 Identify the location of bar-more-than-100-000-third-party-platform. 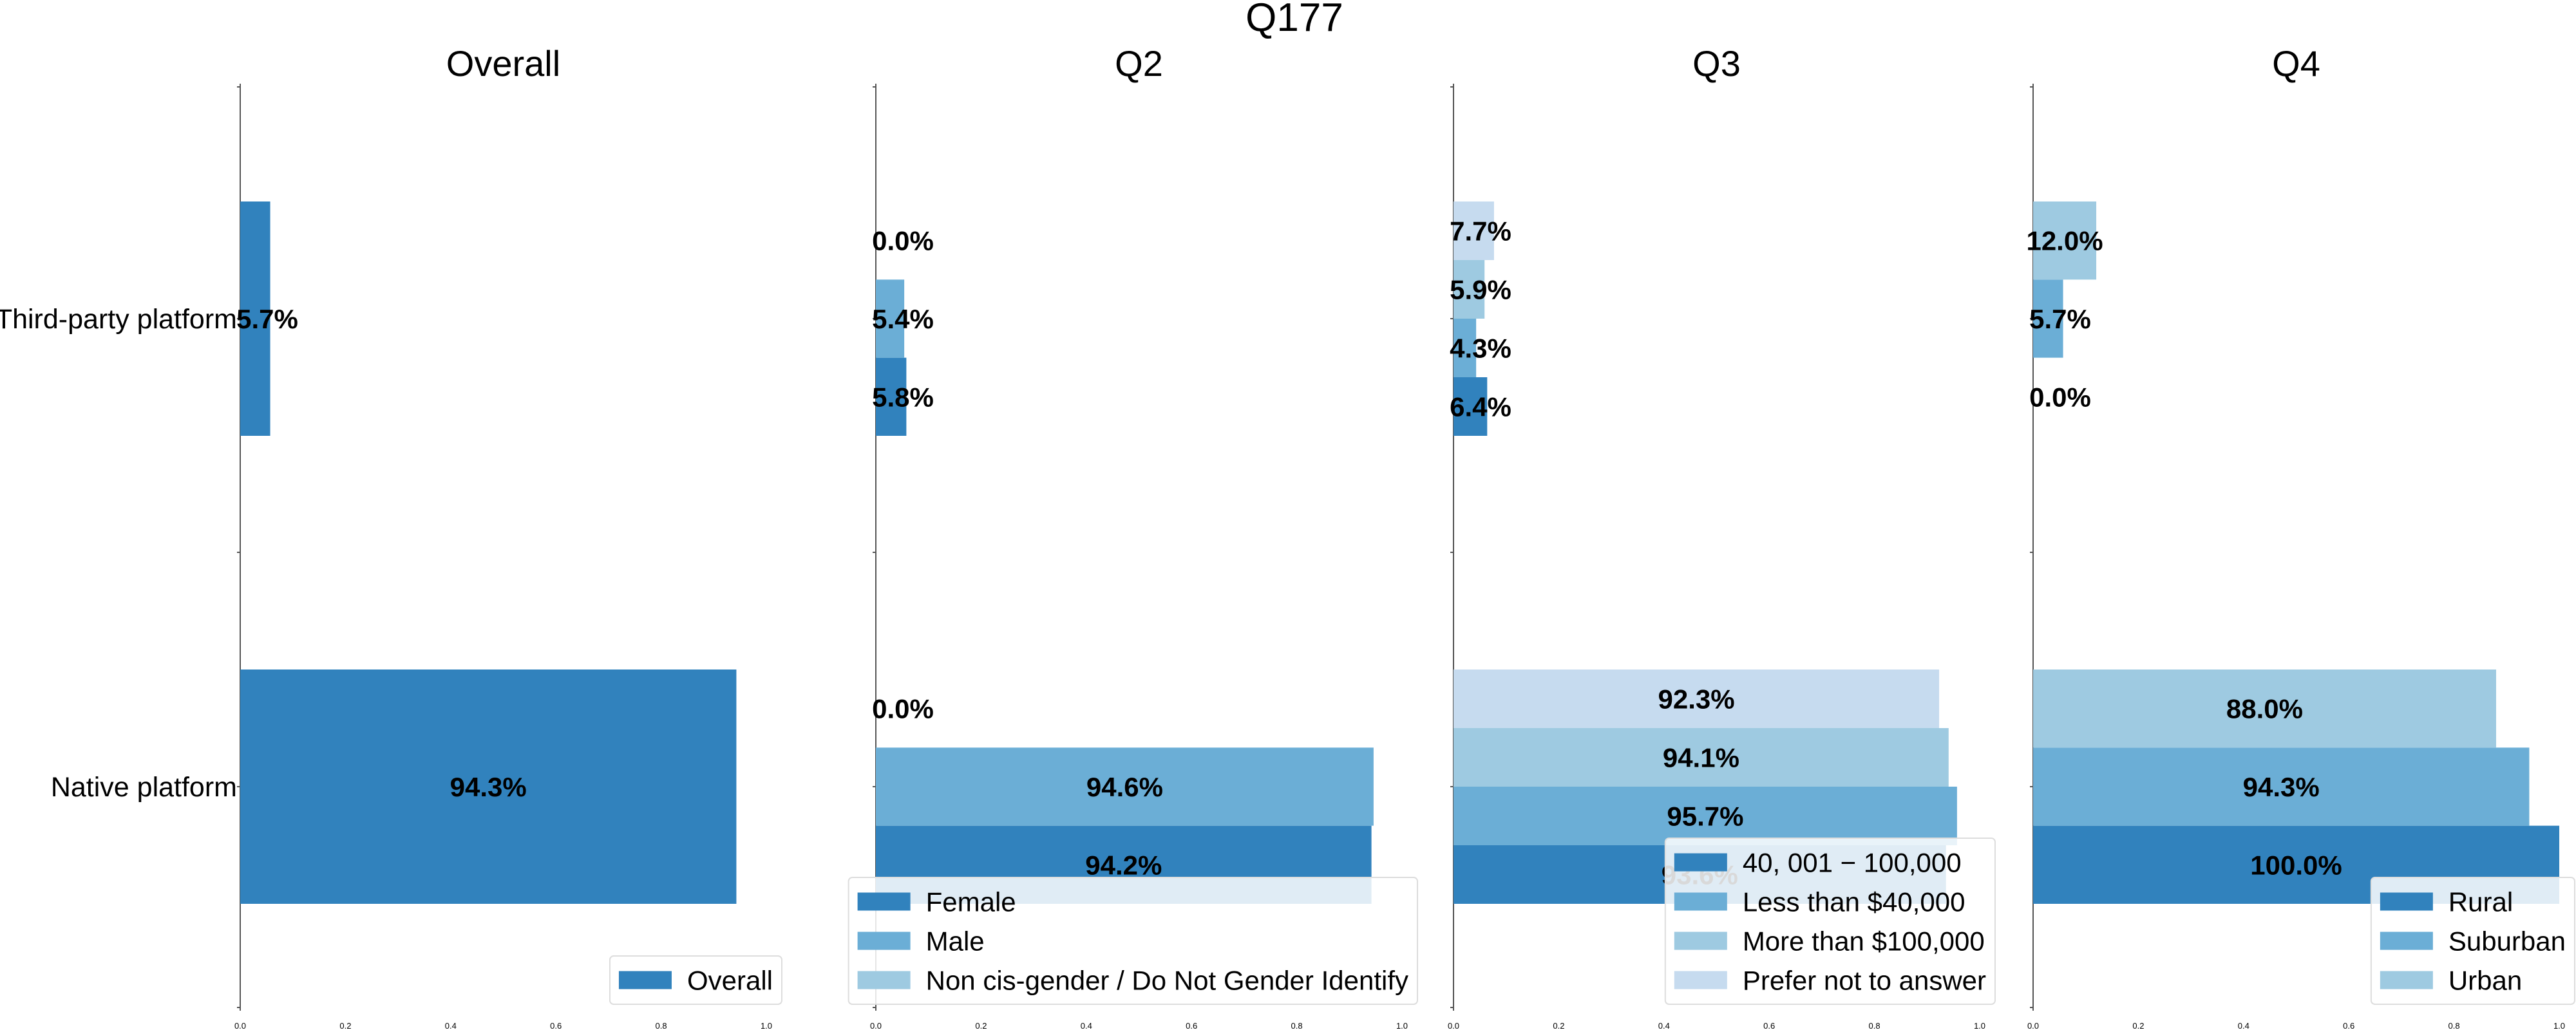
(1469, 289).